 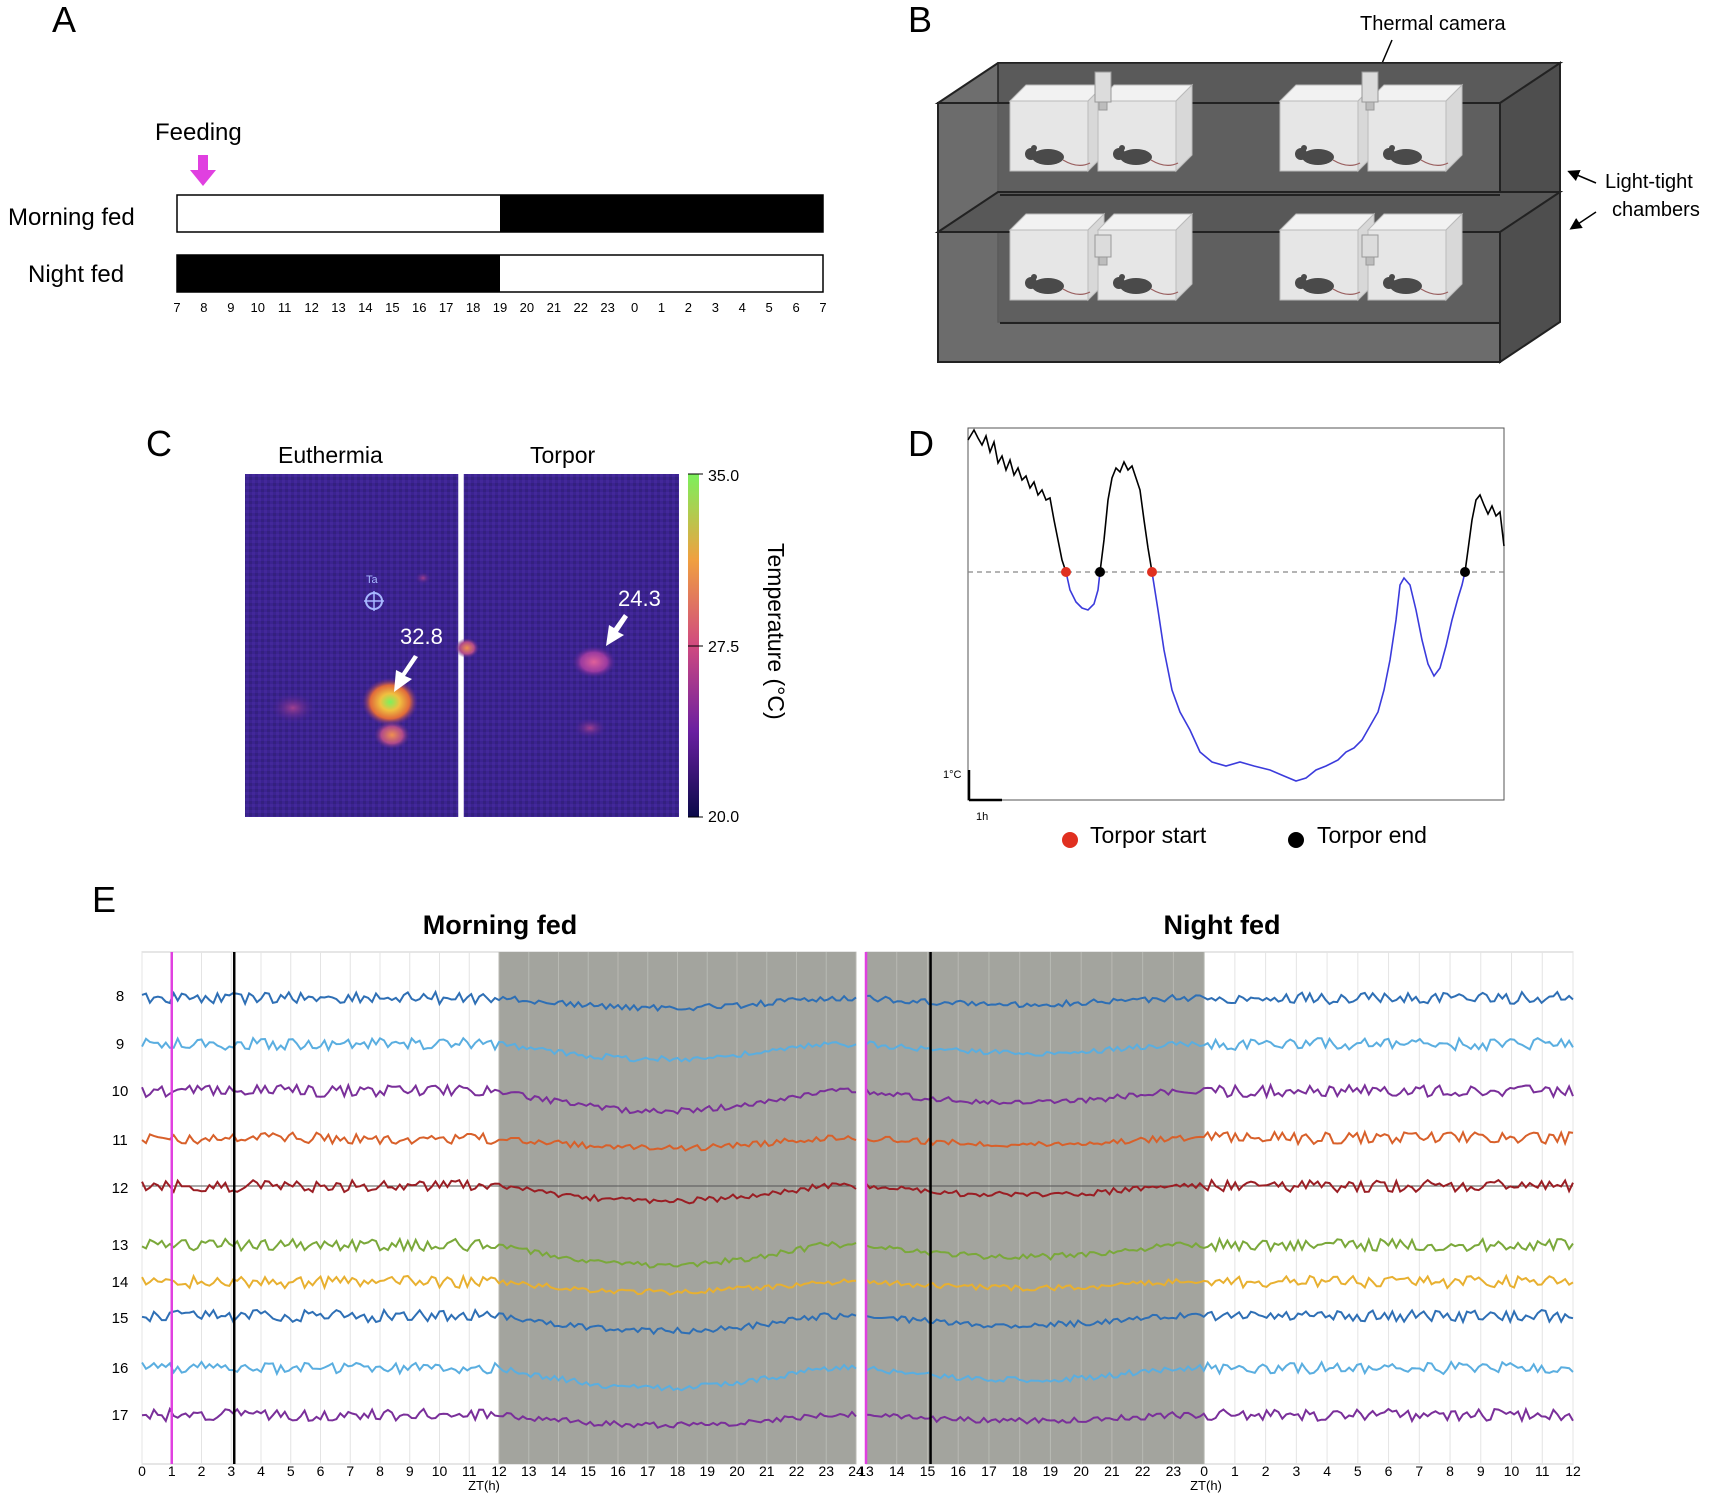 What do you see at coordinates (797, 1471) in the screenshot?
I see `zt-tick-label: 22` at bounding box center [797, 1471].